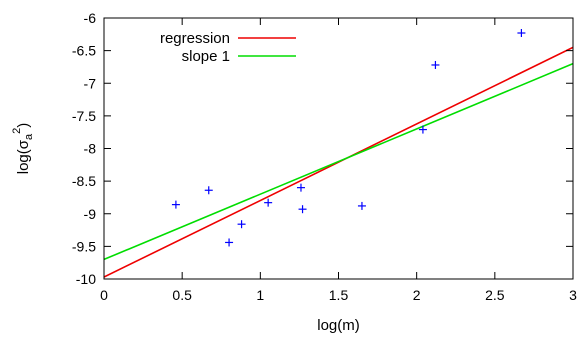 The height and width of the screenshot is (337, 584). Describe the element at coordinates (338, 325) in the screenshot. I see `x-axis-label: log(m)` at that location.